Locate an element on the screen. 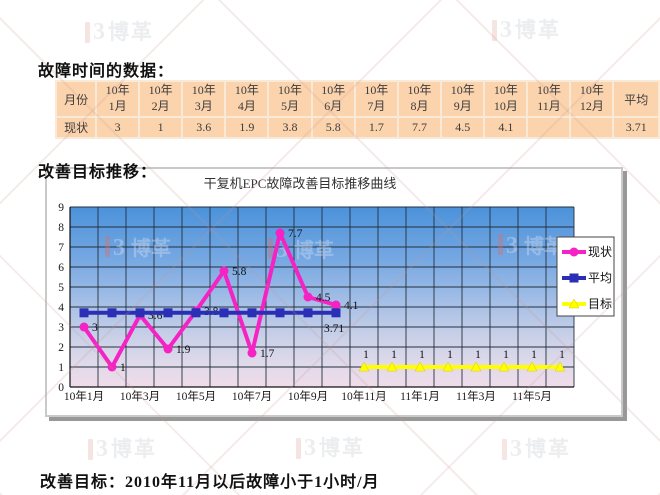 The height and width of the screenshot is (495, 660). month-header-cell: 10年 1月 is located at coordinates (118, 99).